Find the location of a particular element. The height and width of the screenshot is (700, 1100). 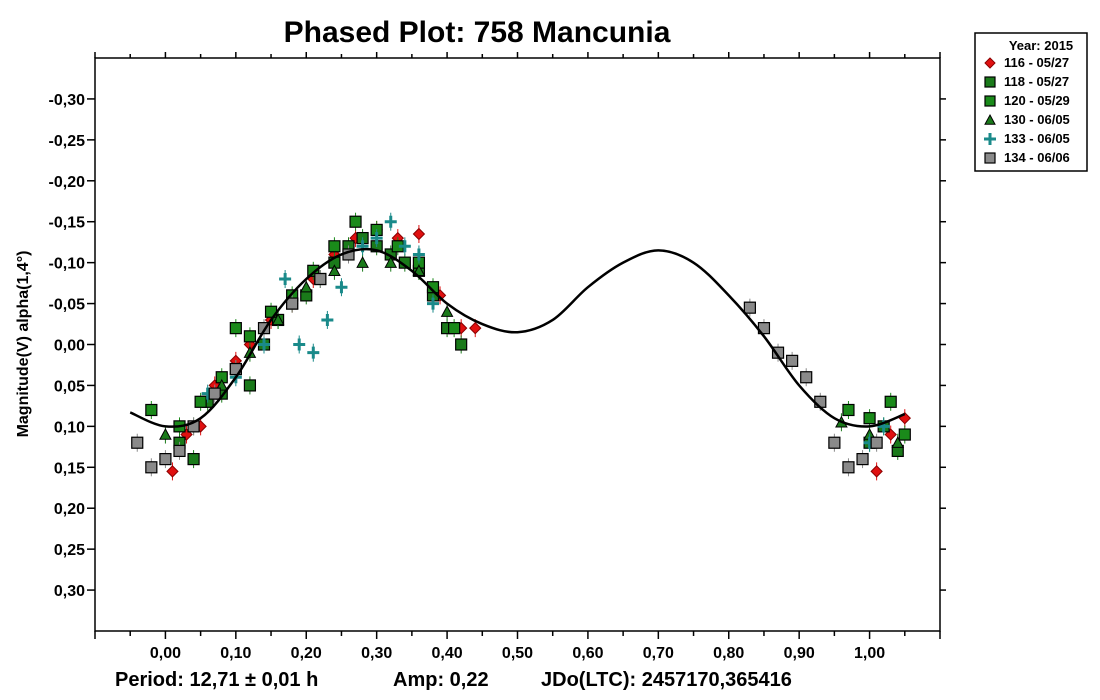

y-tick-label: -0,25 is located at coordinates (67, 141).